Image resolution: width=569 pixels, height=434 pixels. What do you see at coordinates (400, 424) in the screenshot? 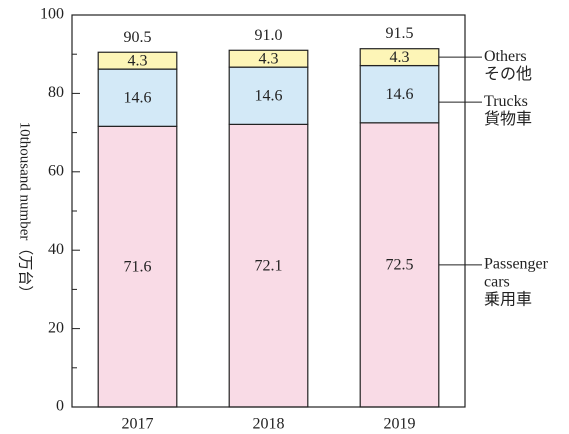
I see `x-tick-label: 2019` at bounding box center [400, 424].